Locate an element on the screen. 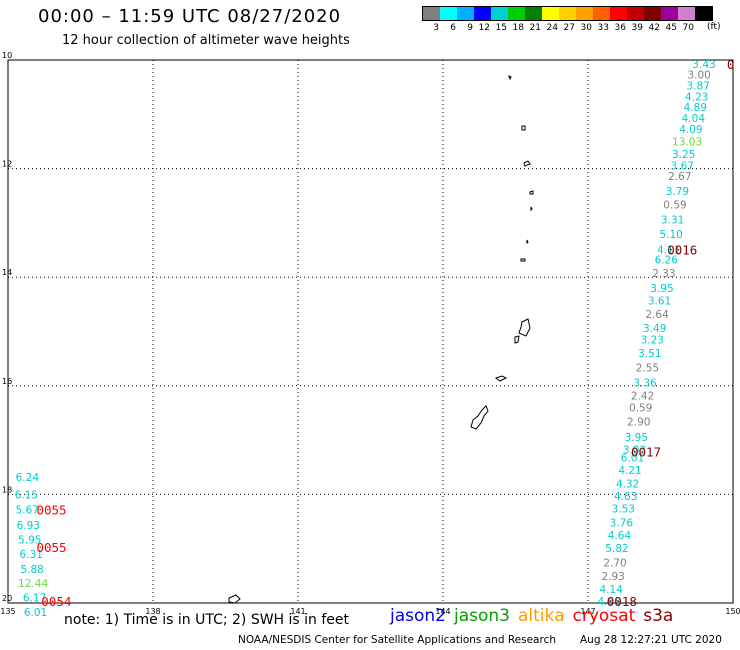  wave-height-reading: 2.33 is located at coordinates (663, 274).